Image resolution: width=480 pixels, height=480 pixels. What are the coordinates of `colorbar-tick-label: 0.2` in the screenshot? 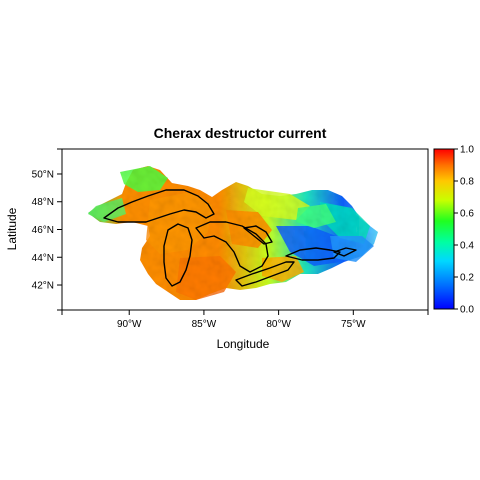 It's located at (467, 278).